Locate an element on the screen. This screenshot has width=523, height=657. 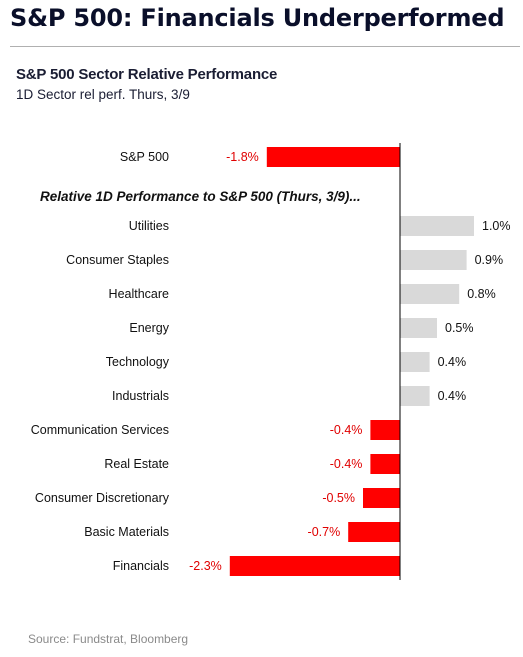
bar-industrials is located at coordinates (415, 396).